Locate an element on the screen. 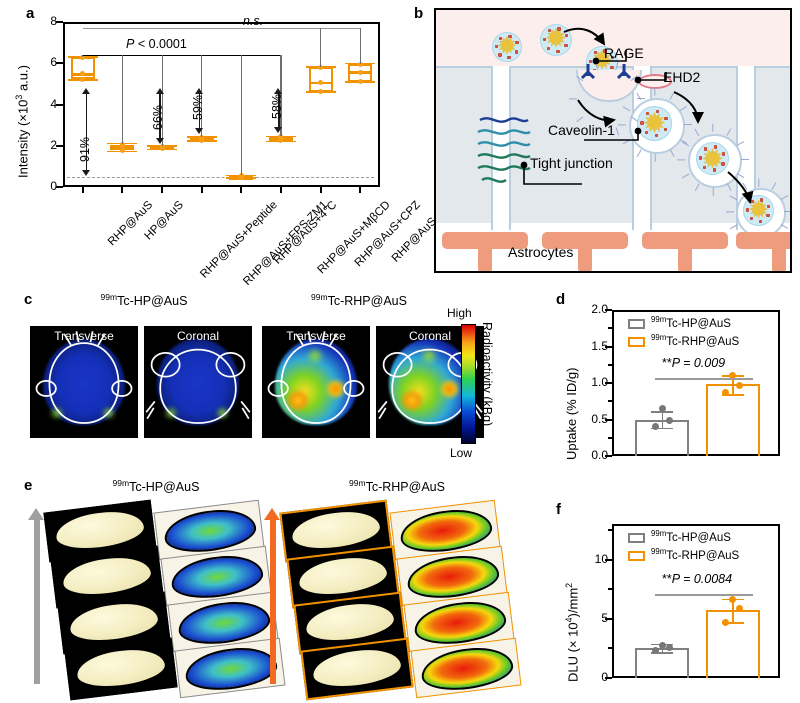 The image size is (800, 703). pct-label: 66% is located at coordinates (158, 117).